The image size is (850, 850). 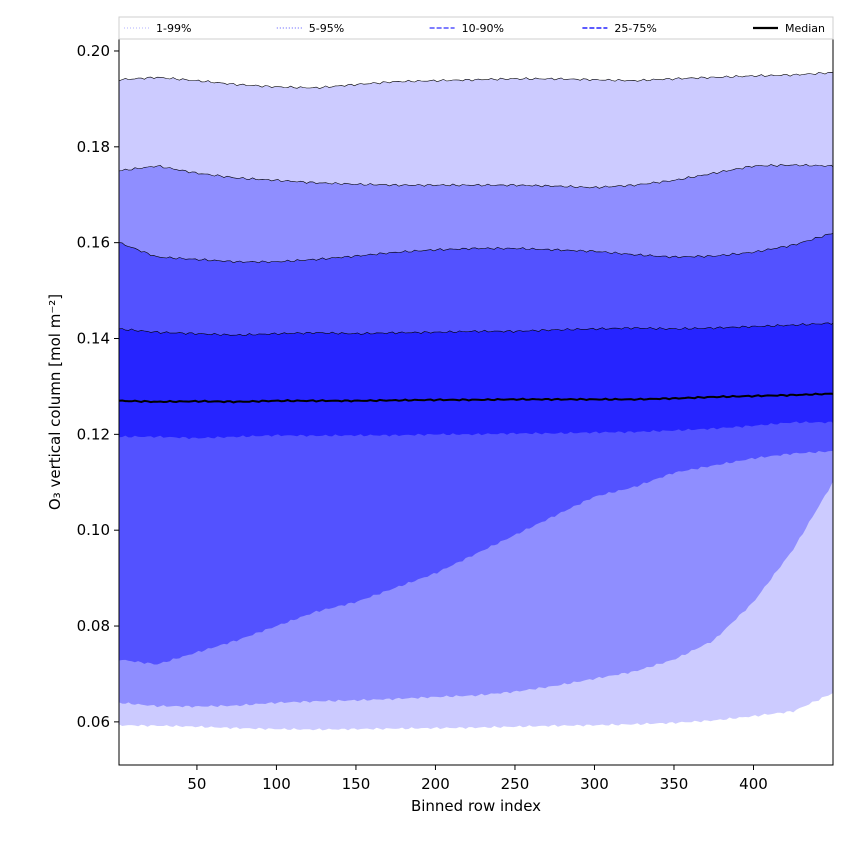 I want to click on y-tick-label: 0.20, so click(x=93, y=51).